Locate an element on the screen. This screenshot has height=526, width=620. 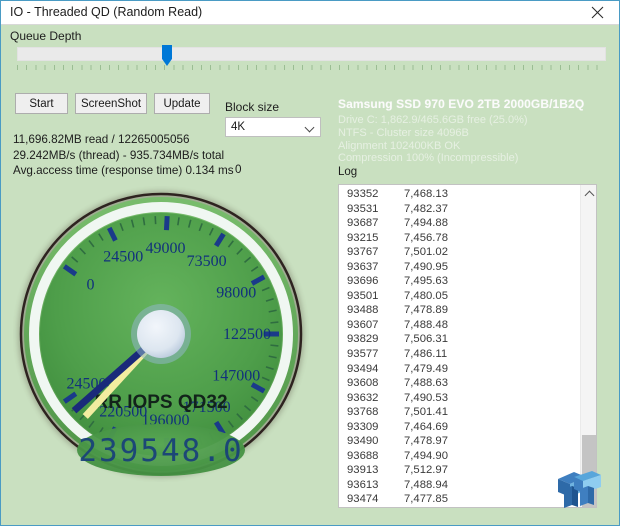
log-throughput: 7,480.05 is located at coordinates (426, 295).